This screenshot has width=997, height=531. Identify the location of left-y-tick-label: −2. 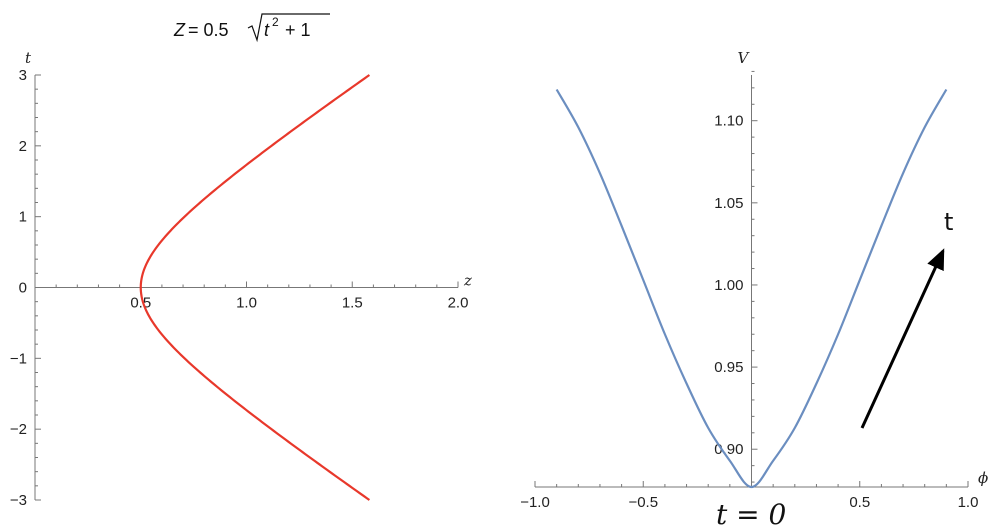
(18, 429).